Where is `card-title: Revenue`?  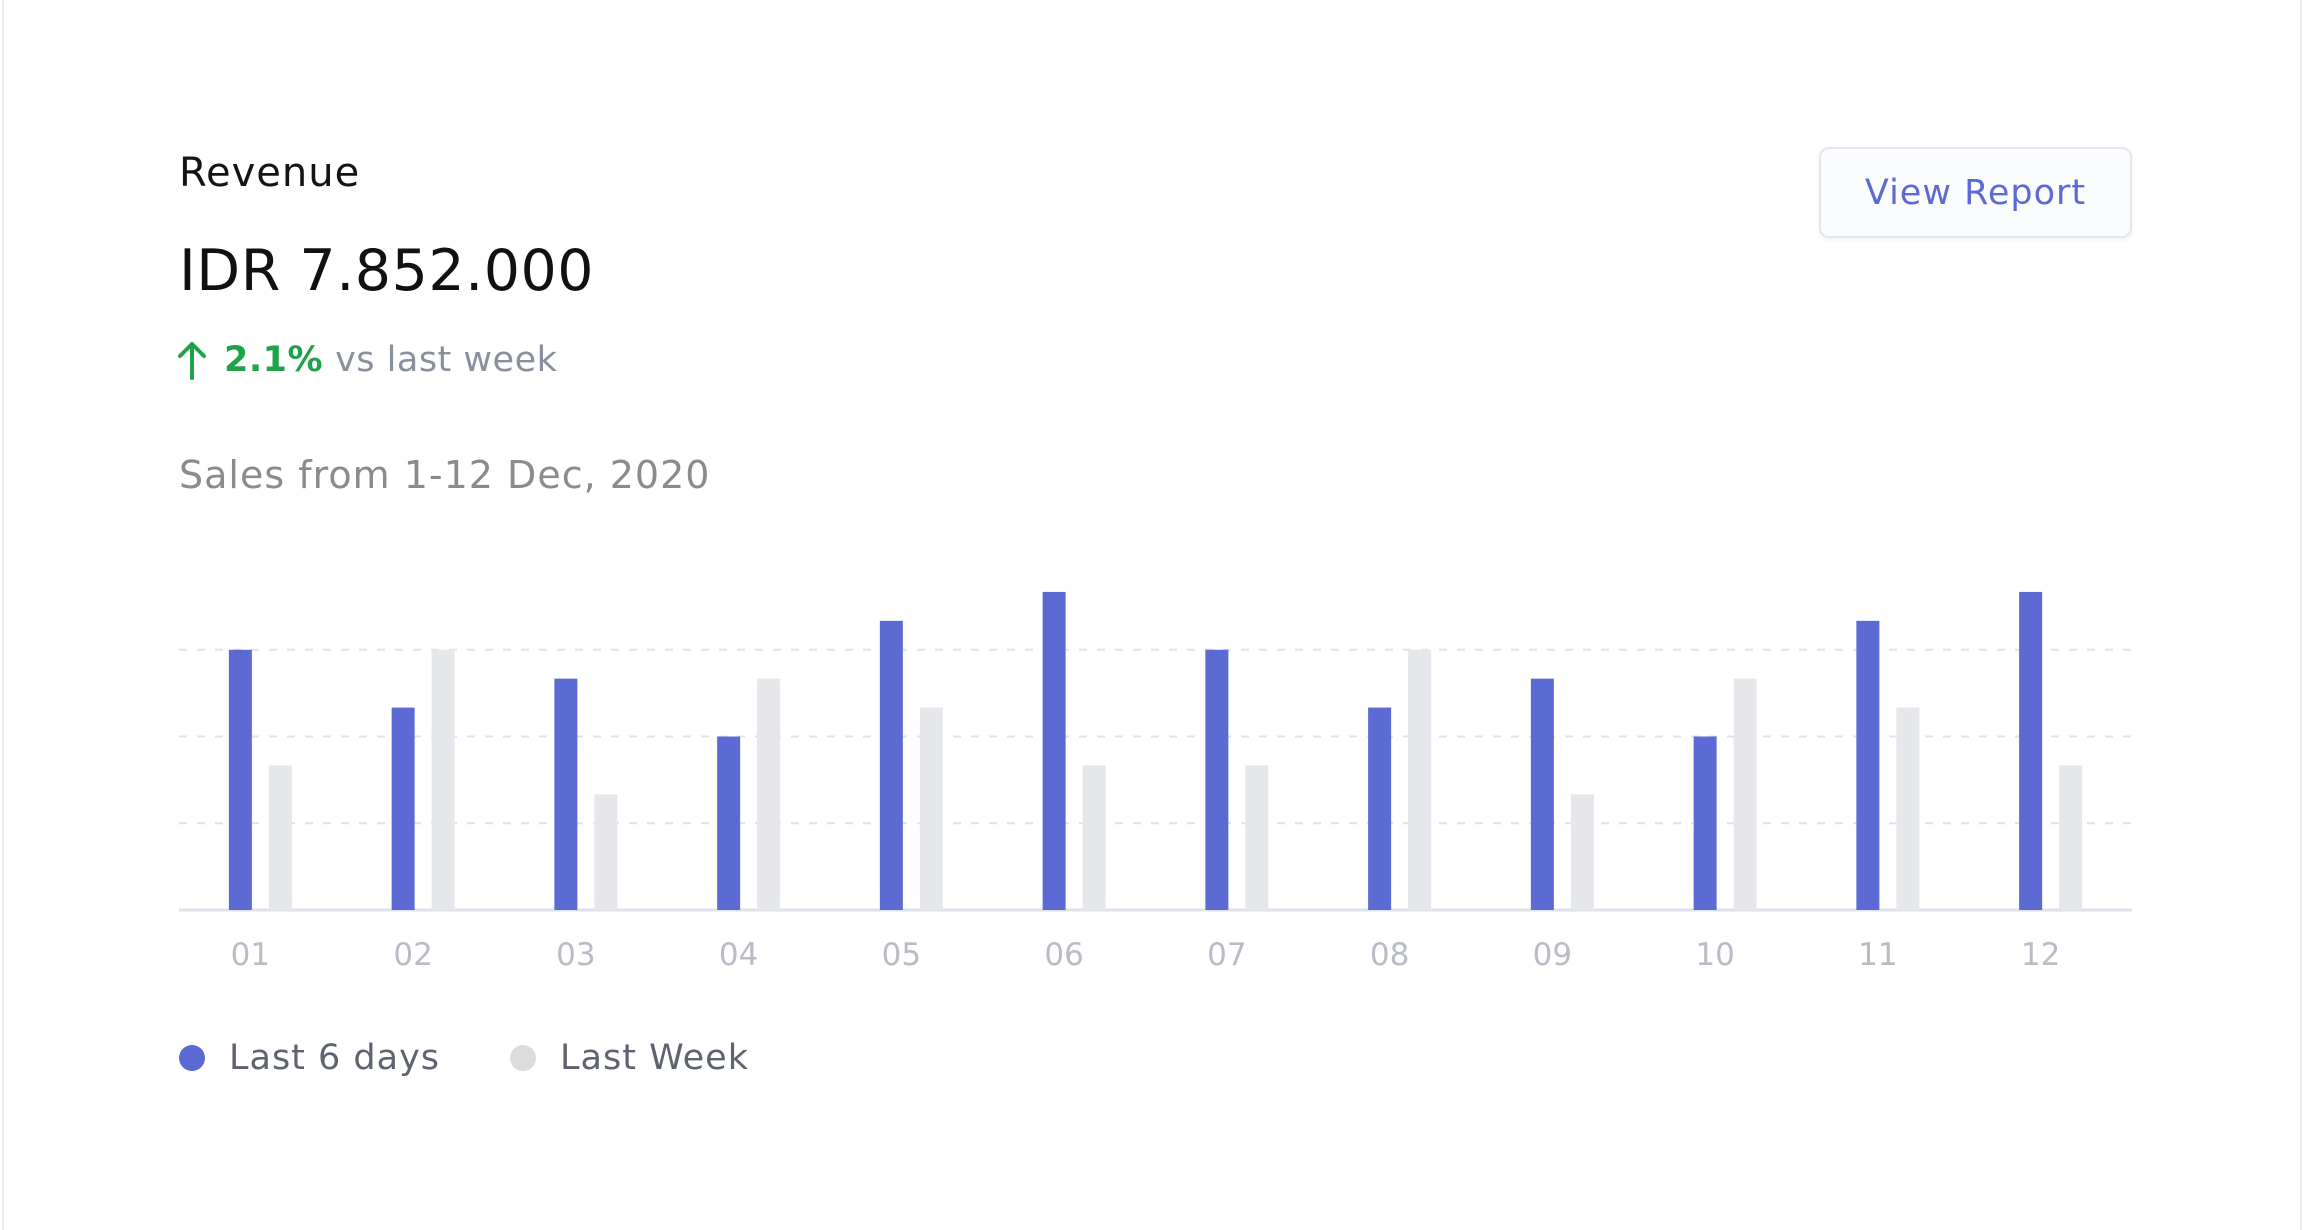 card-title: Revenue is located at coordinates (270, 173).